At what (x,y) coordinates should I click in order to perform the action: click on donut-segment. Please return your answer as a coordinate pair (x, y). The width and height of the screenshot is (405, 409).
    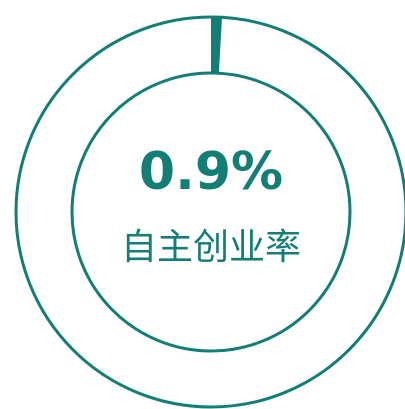
    Looking at the image, I should click on (217, 45).